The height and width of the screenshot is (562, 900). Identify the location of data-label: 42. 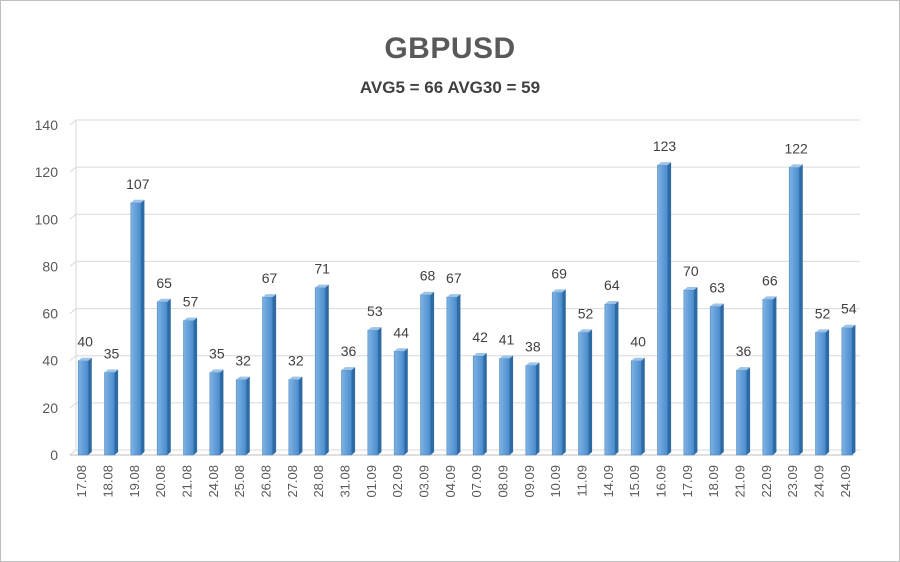
(480, 337).